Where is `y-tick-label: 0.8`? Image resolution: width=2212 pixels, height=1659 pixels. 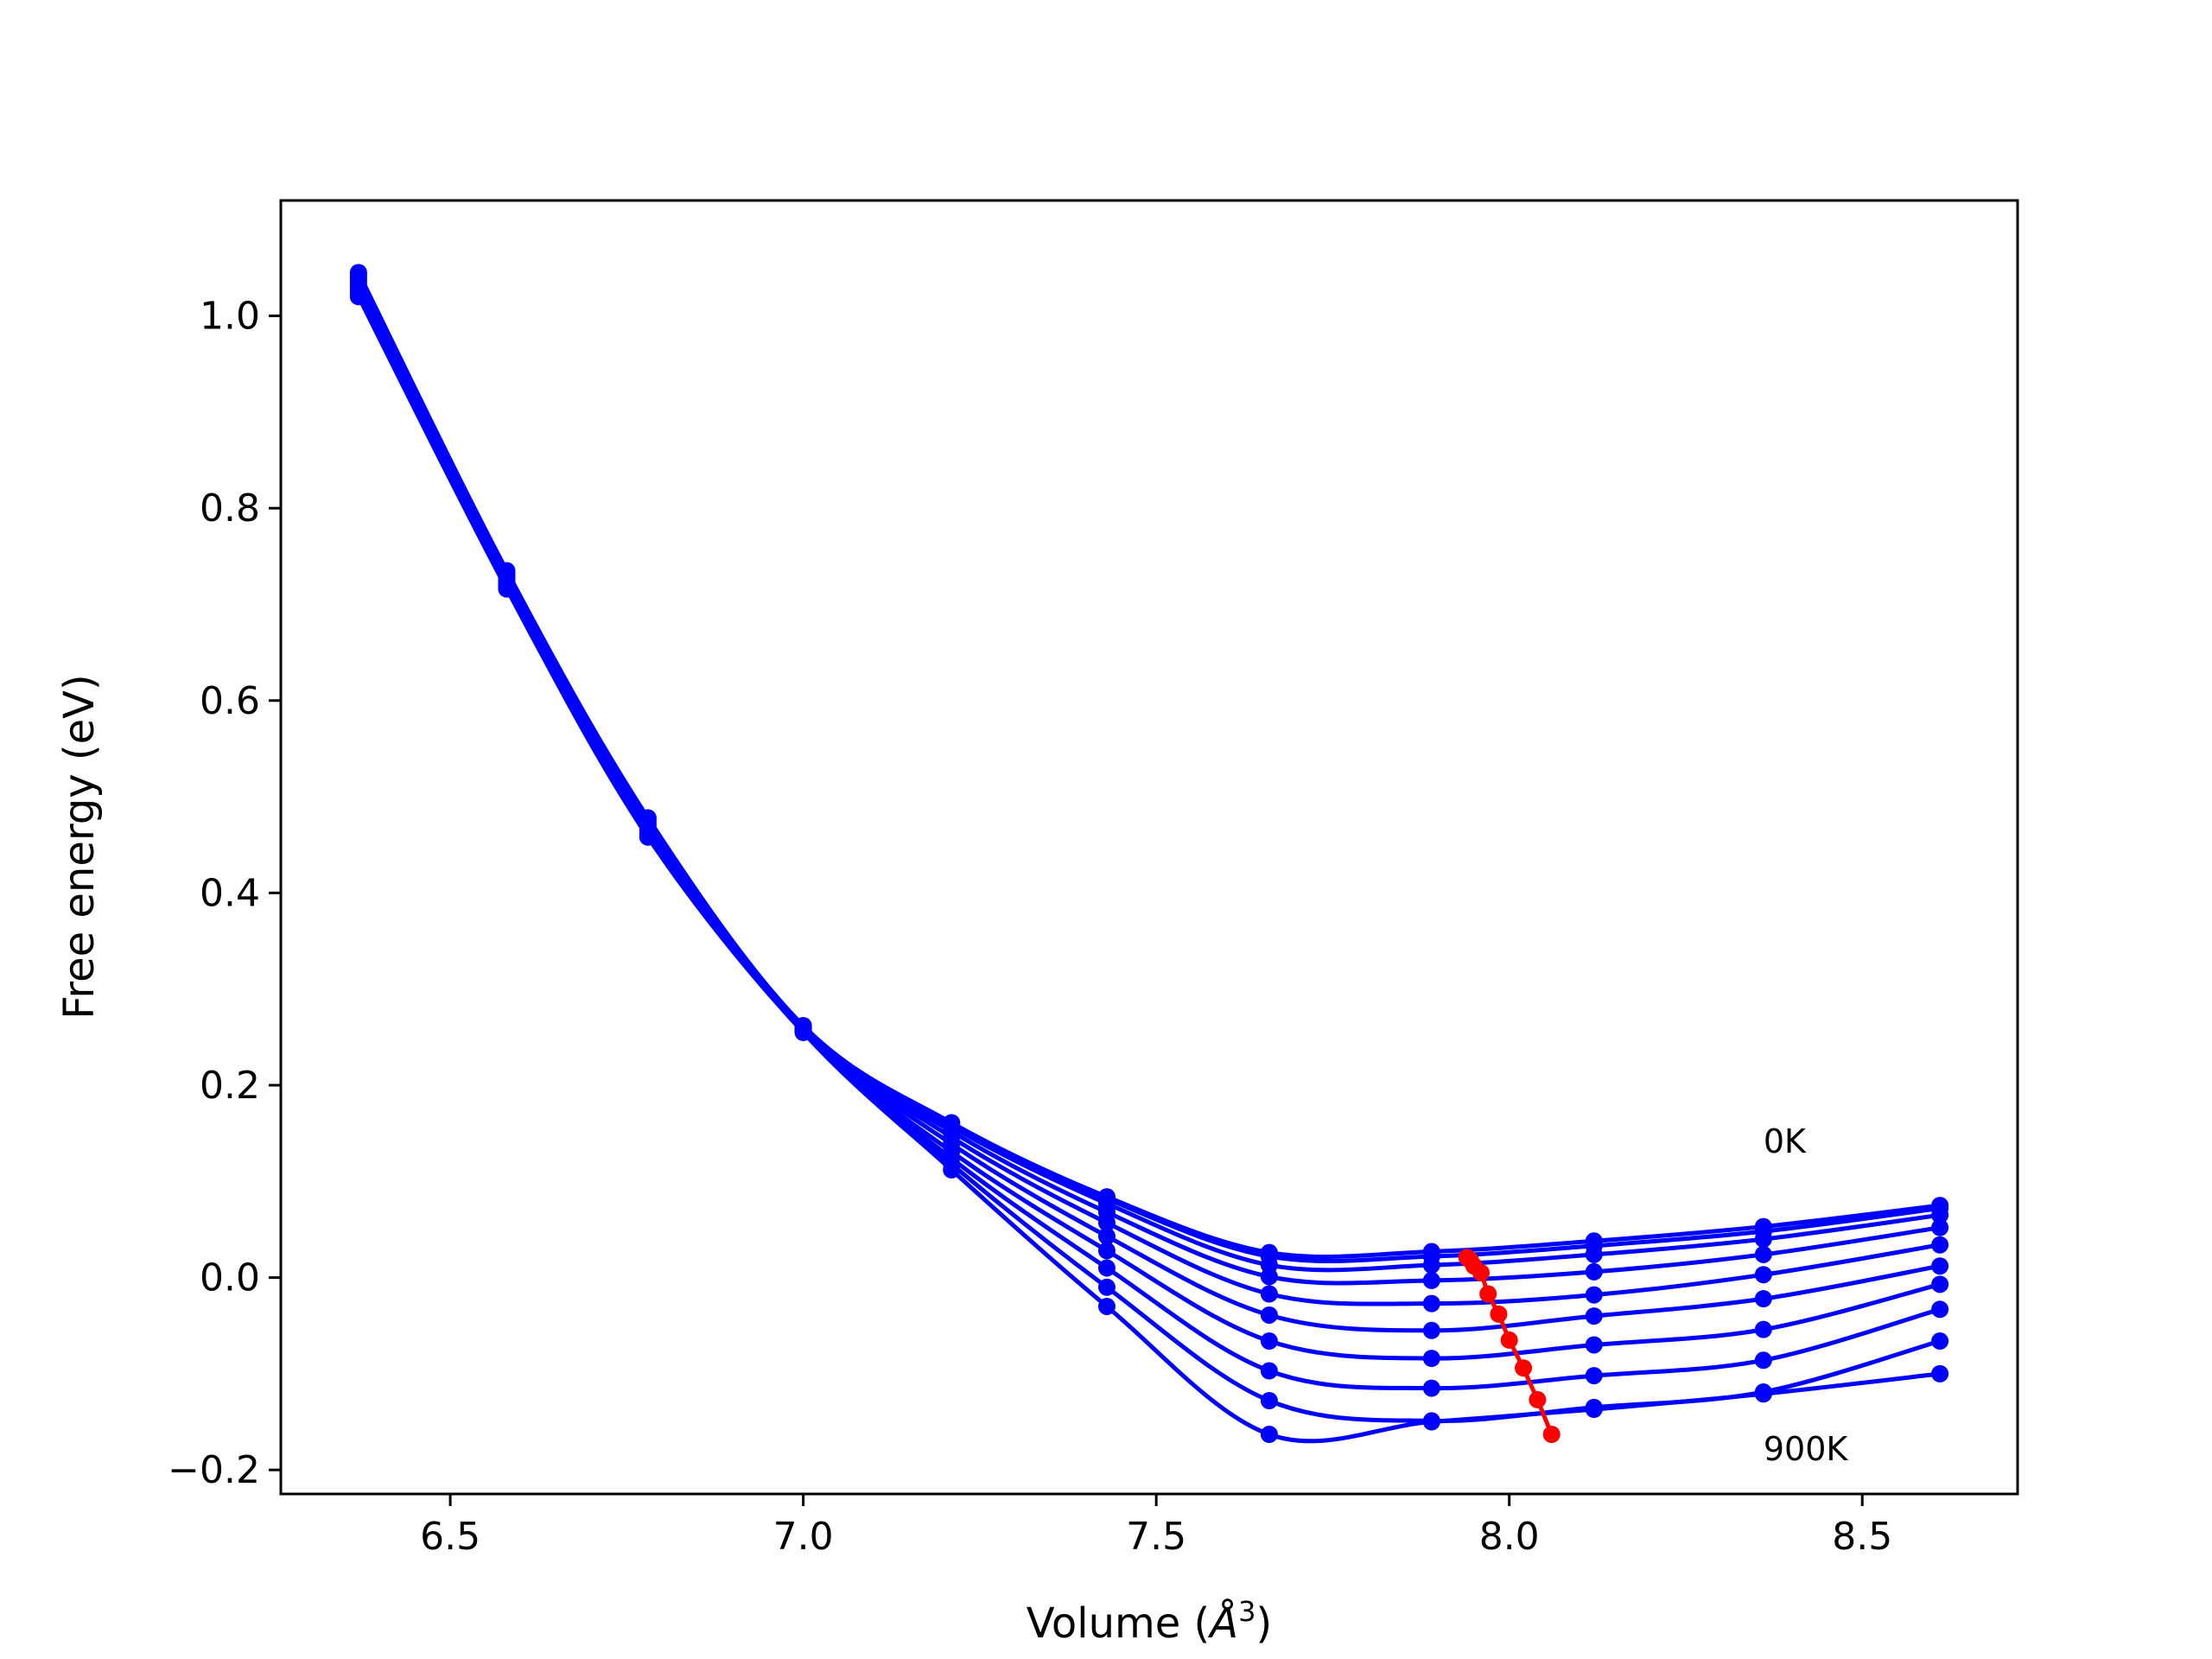
y-tick-label: 0.8 is located at coordinates (230, 508).